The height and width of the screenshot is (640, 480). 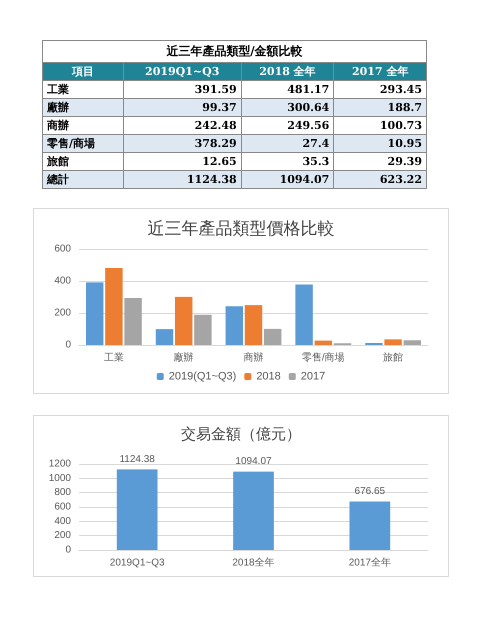 I want to click on data-label: 100.73, so click(x=380, y=125).